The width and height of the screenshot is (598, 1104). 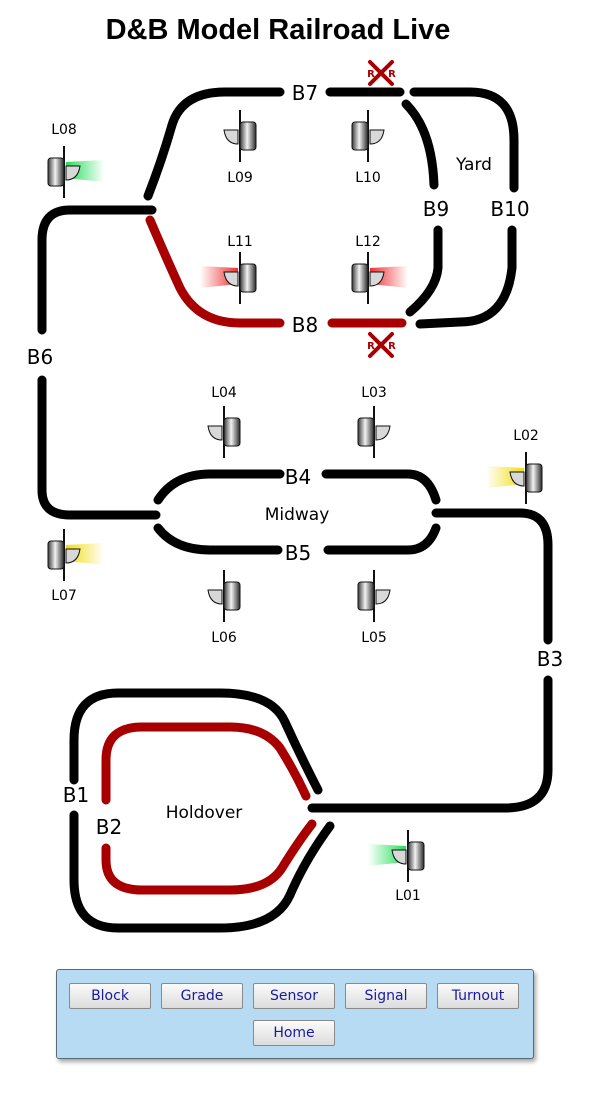 What do you see at coordinates (466, 277) in the screenshot?
I see `track-b10` at bounding box center [466, 277].